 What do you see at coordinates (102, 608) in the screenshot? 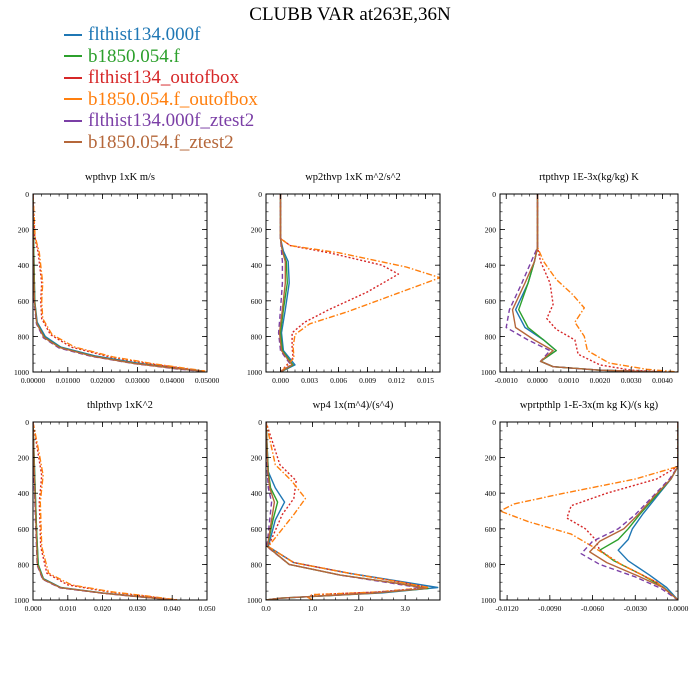
I see `x-tick-label: 0.020` at bounding box center [102, 608].